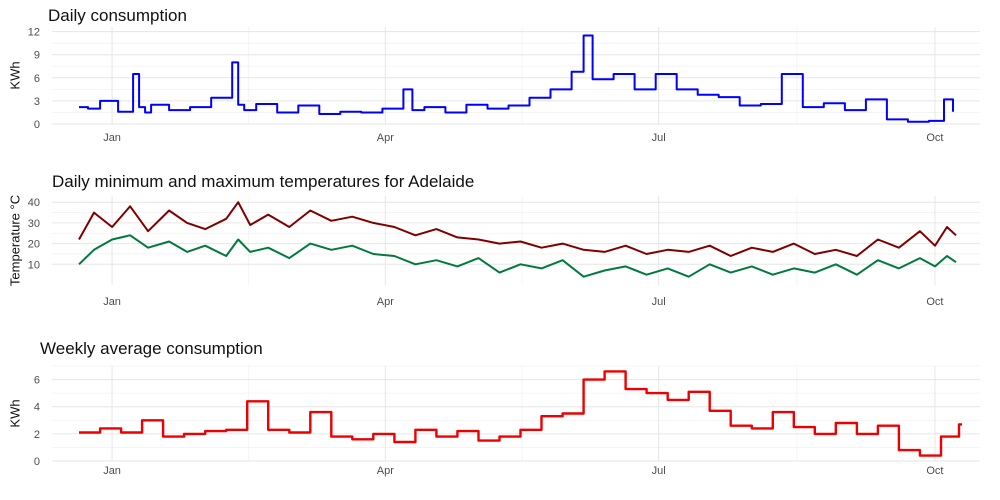  I want to click on y-tick-label: 3, so click(37, 102).